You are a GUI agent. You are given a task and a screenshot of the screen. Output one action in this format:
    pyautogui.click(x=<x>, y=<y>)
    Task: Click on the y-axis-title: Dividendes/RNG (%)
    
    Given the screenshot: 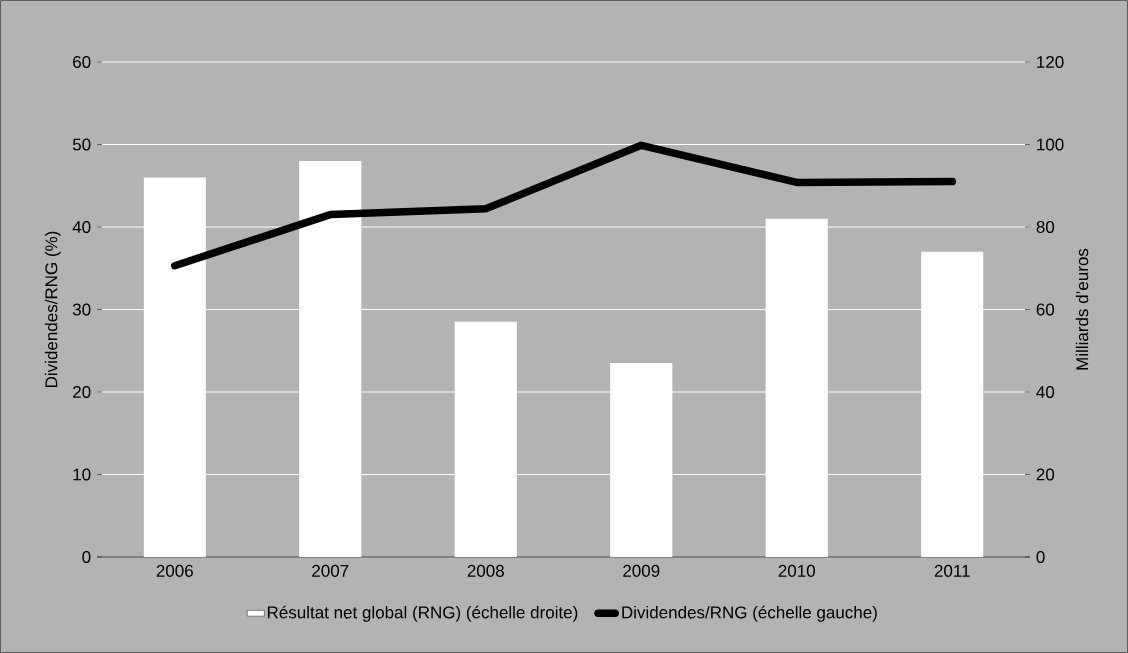 What is the action you would take?
    pyautogui.click(x=52, y=309)
    